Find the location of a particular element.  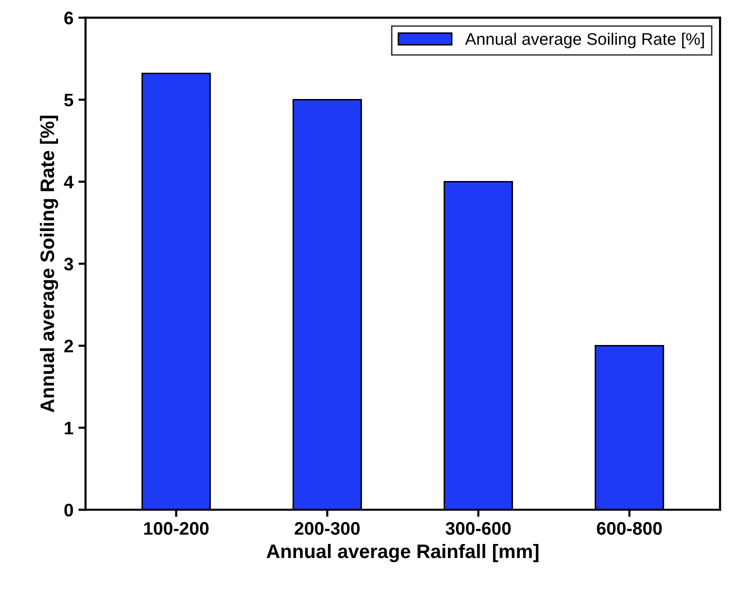

y-tick-label: 0 is located at coordinates (68, 510).